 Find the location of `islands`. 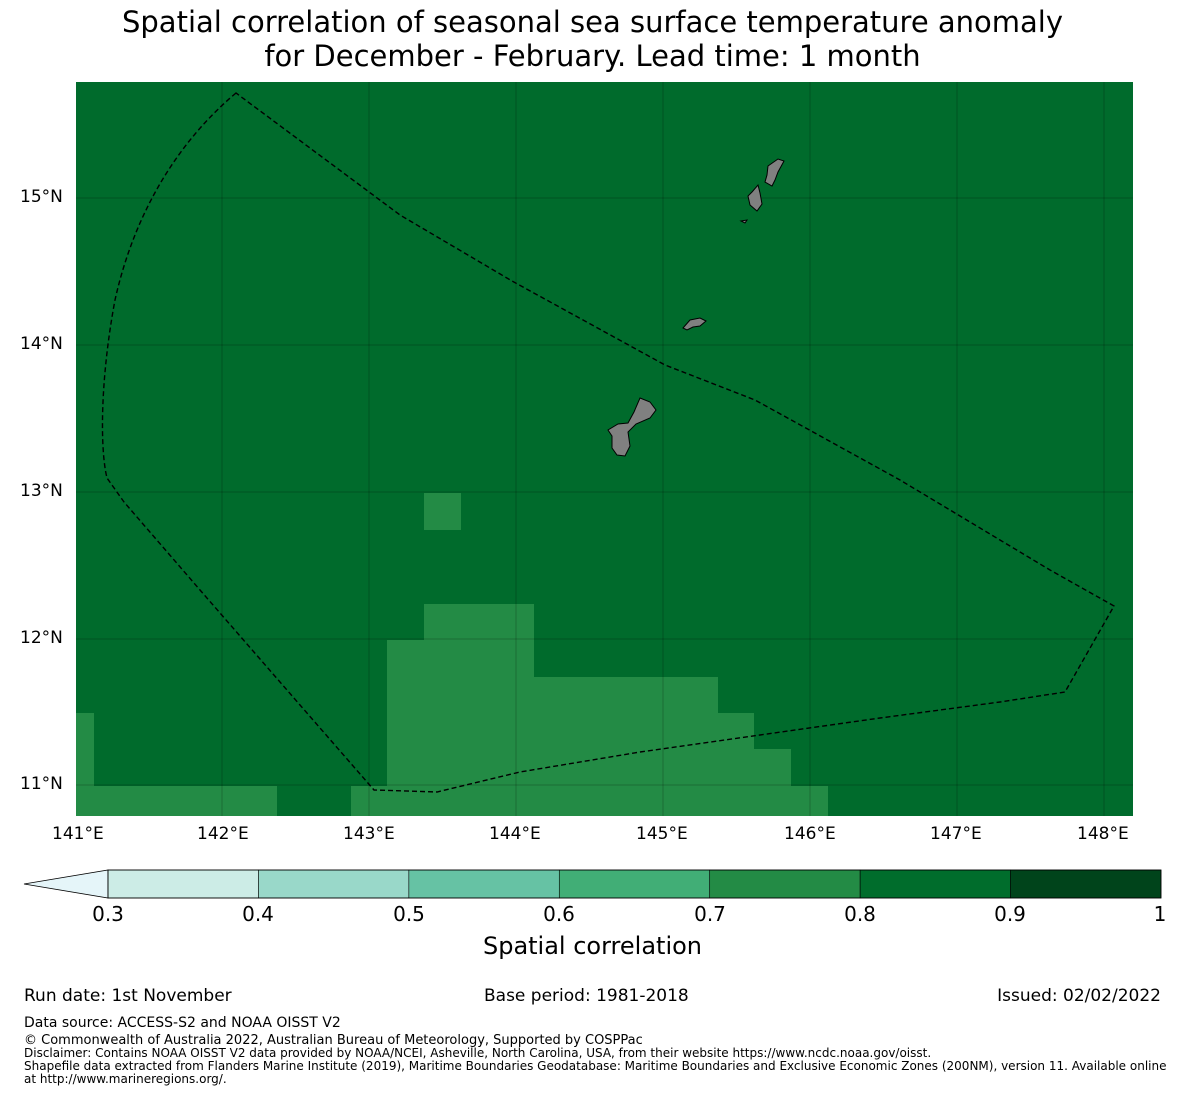

islands is located at coordinates (696, 307).